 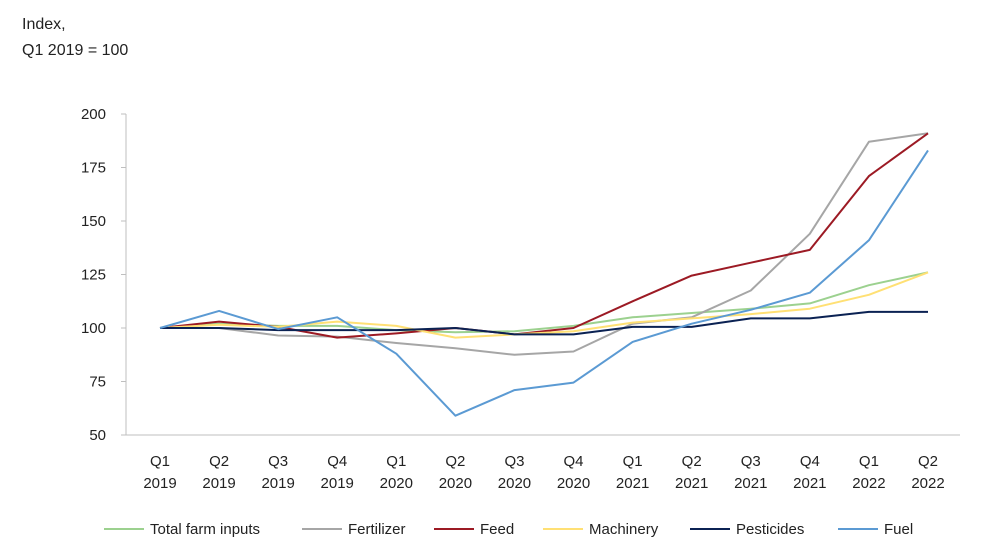 I want to click on legend-label: Fertilizer, so click(x=377, y=529).